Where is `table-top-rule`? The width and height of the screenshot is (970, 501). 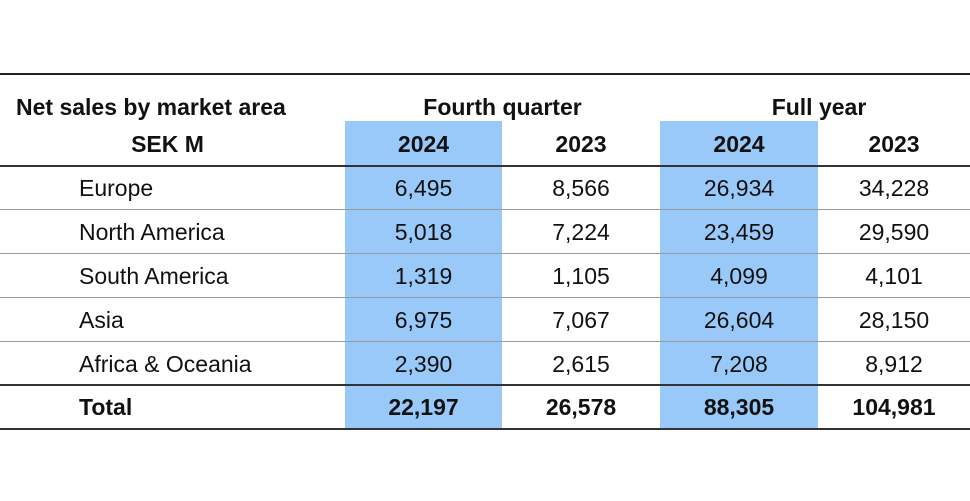 table-top-rule is located at coordinates (485, 74).